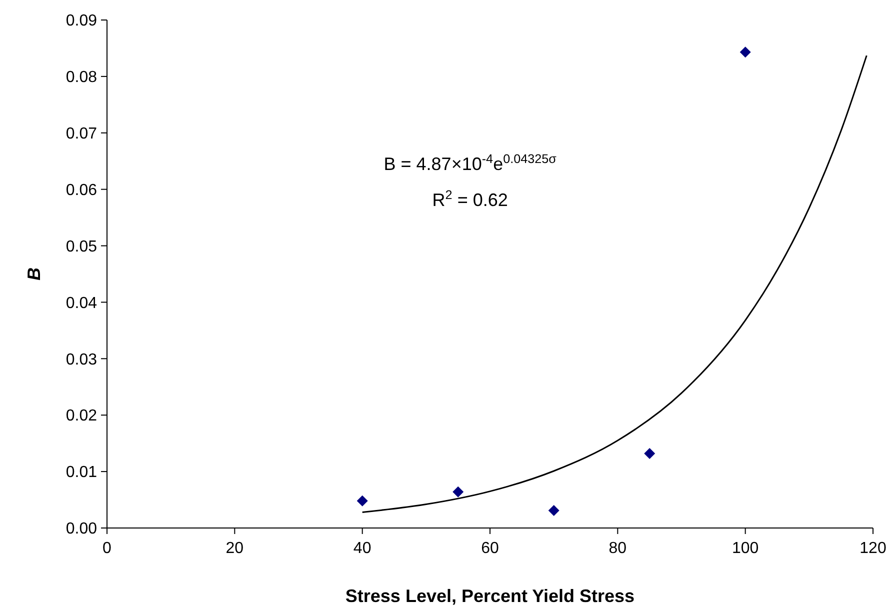 Image resolution: width=895 pixels, height=616 pixels. I want to click on x-tick-label: 40, so click(362, 548).